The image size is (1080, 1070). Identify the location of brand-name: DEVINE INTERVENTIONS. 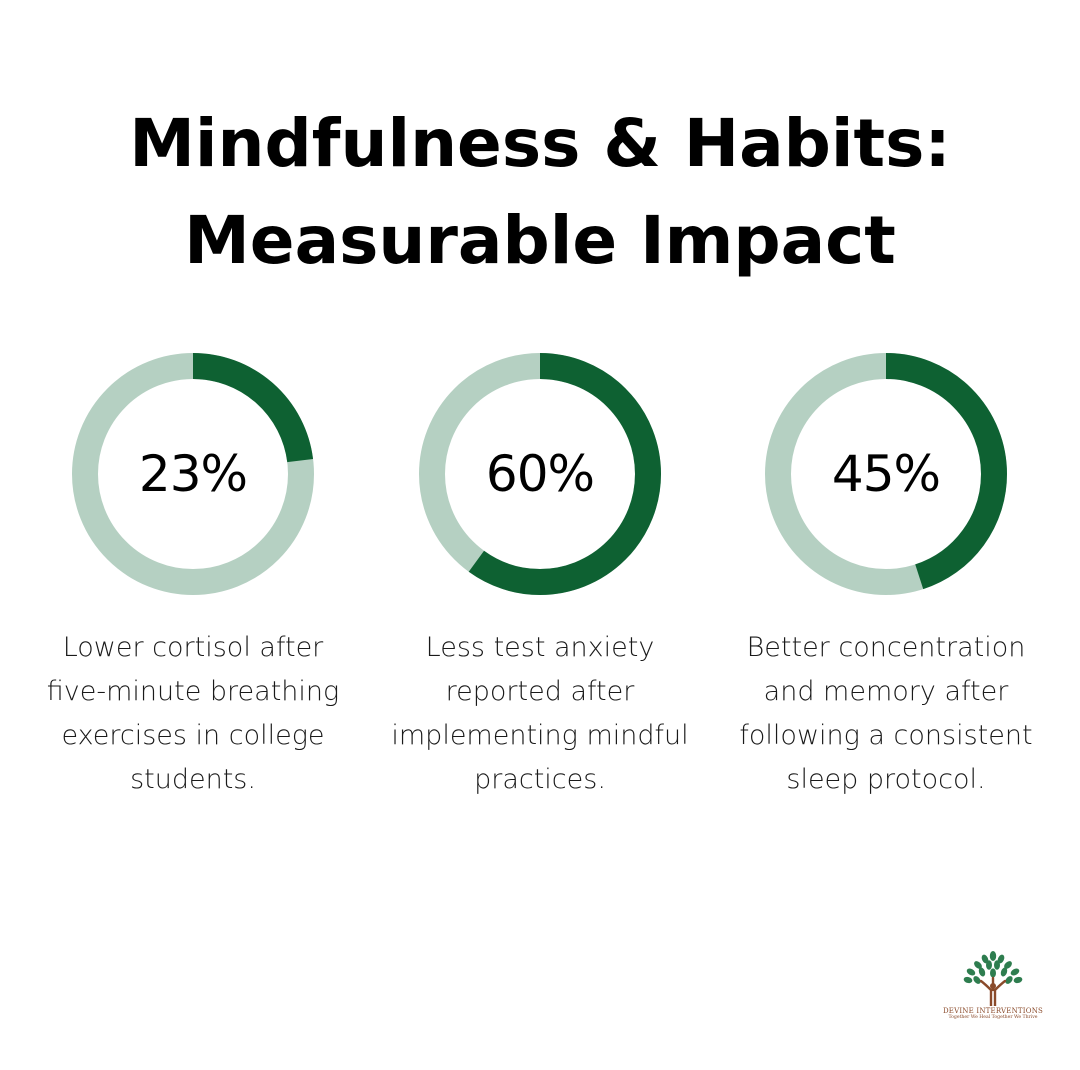
(993, 1011).